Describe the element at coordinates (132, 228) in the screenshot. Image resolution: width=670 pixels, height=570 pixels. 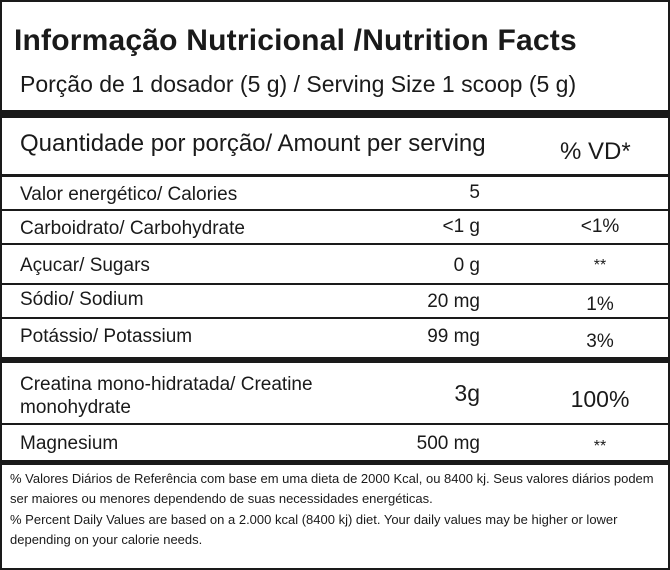
I see `row-carbohydrate-name: Carboidrato/ Carbohydrate` at that location.